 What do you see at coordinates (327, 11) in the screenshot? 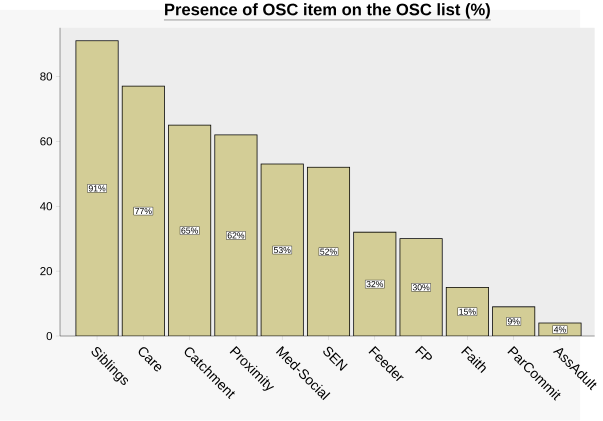
I see `chart-title: Presence of OSC item on the OSC list (%)` at bounding box center [327, 11].